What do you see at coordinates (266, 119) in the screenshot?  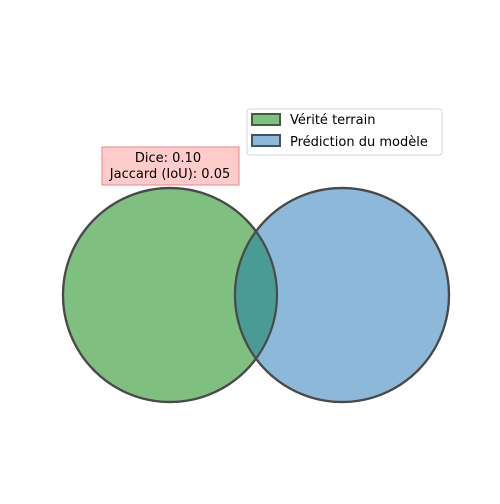 I see `legend-swatch-ground-truth` at bounding box center [266, 119].